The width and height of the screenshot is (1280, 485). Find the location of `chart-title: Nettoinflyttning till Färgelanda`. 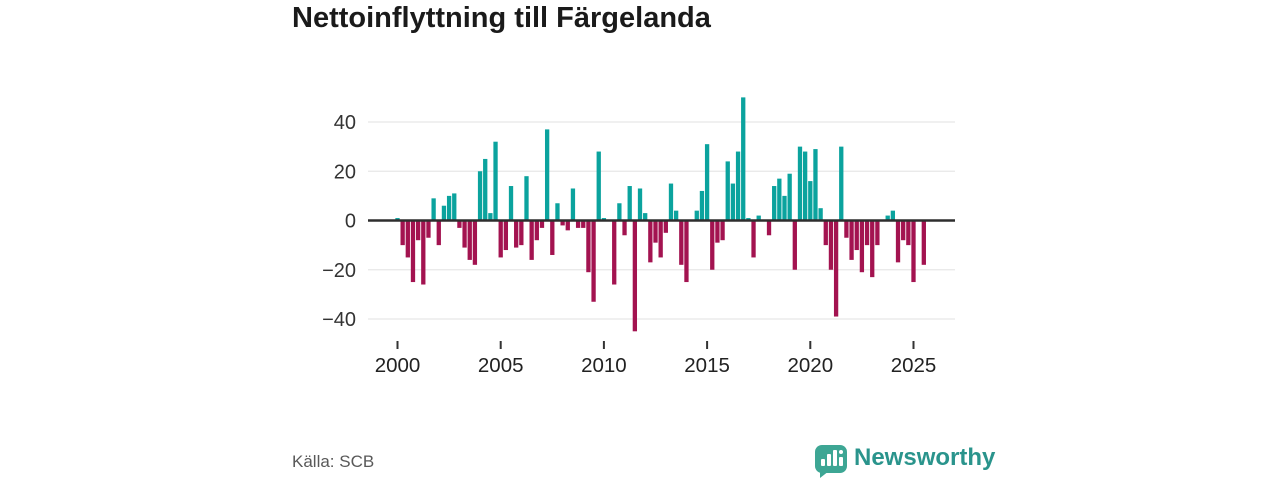

chart-title: Nettoinflyttning till Färgelanda is located at coordinates (501, 18).